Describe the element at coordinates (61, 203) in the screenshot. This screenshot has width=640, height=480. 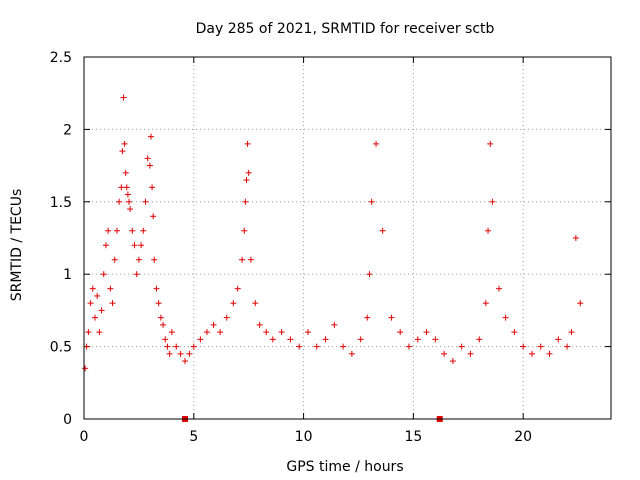
I see `y-tick-label: 1.5` at that location.